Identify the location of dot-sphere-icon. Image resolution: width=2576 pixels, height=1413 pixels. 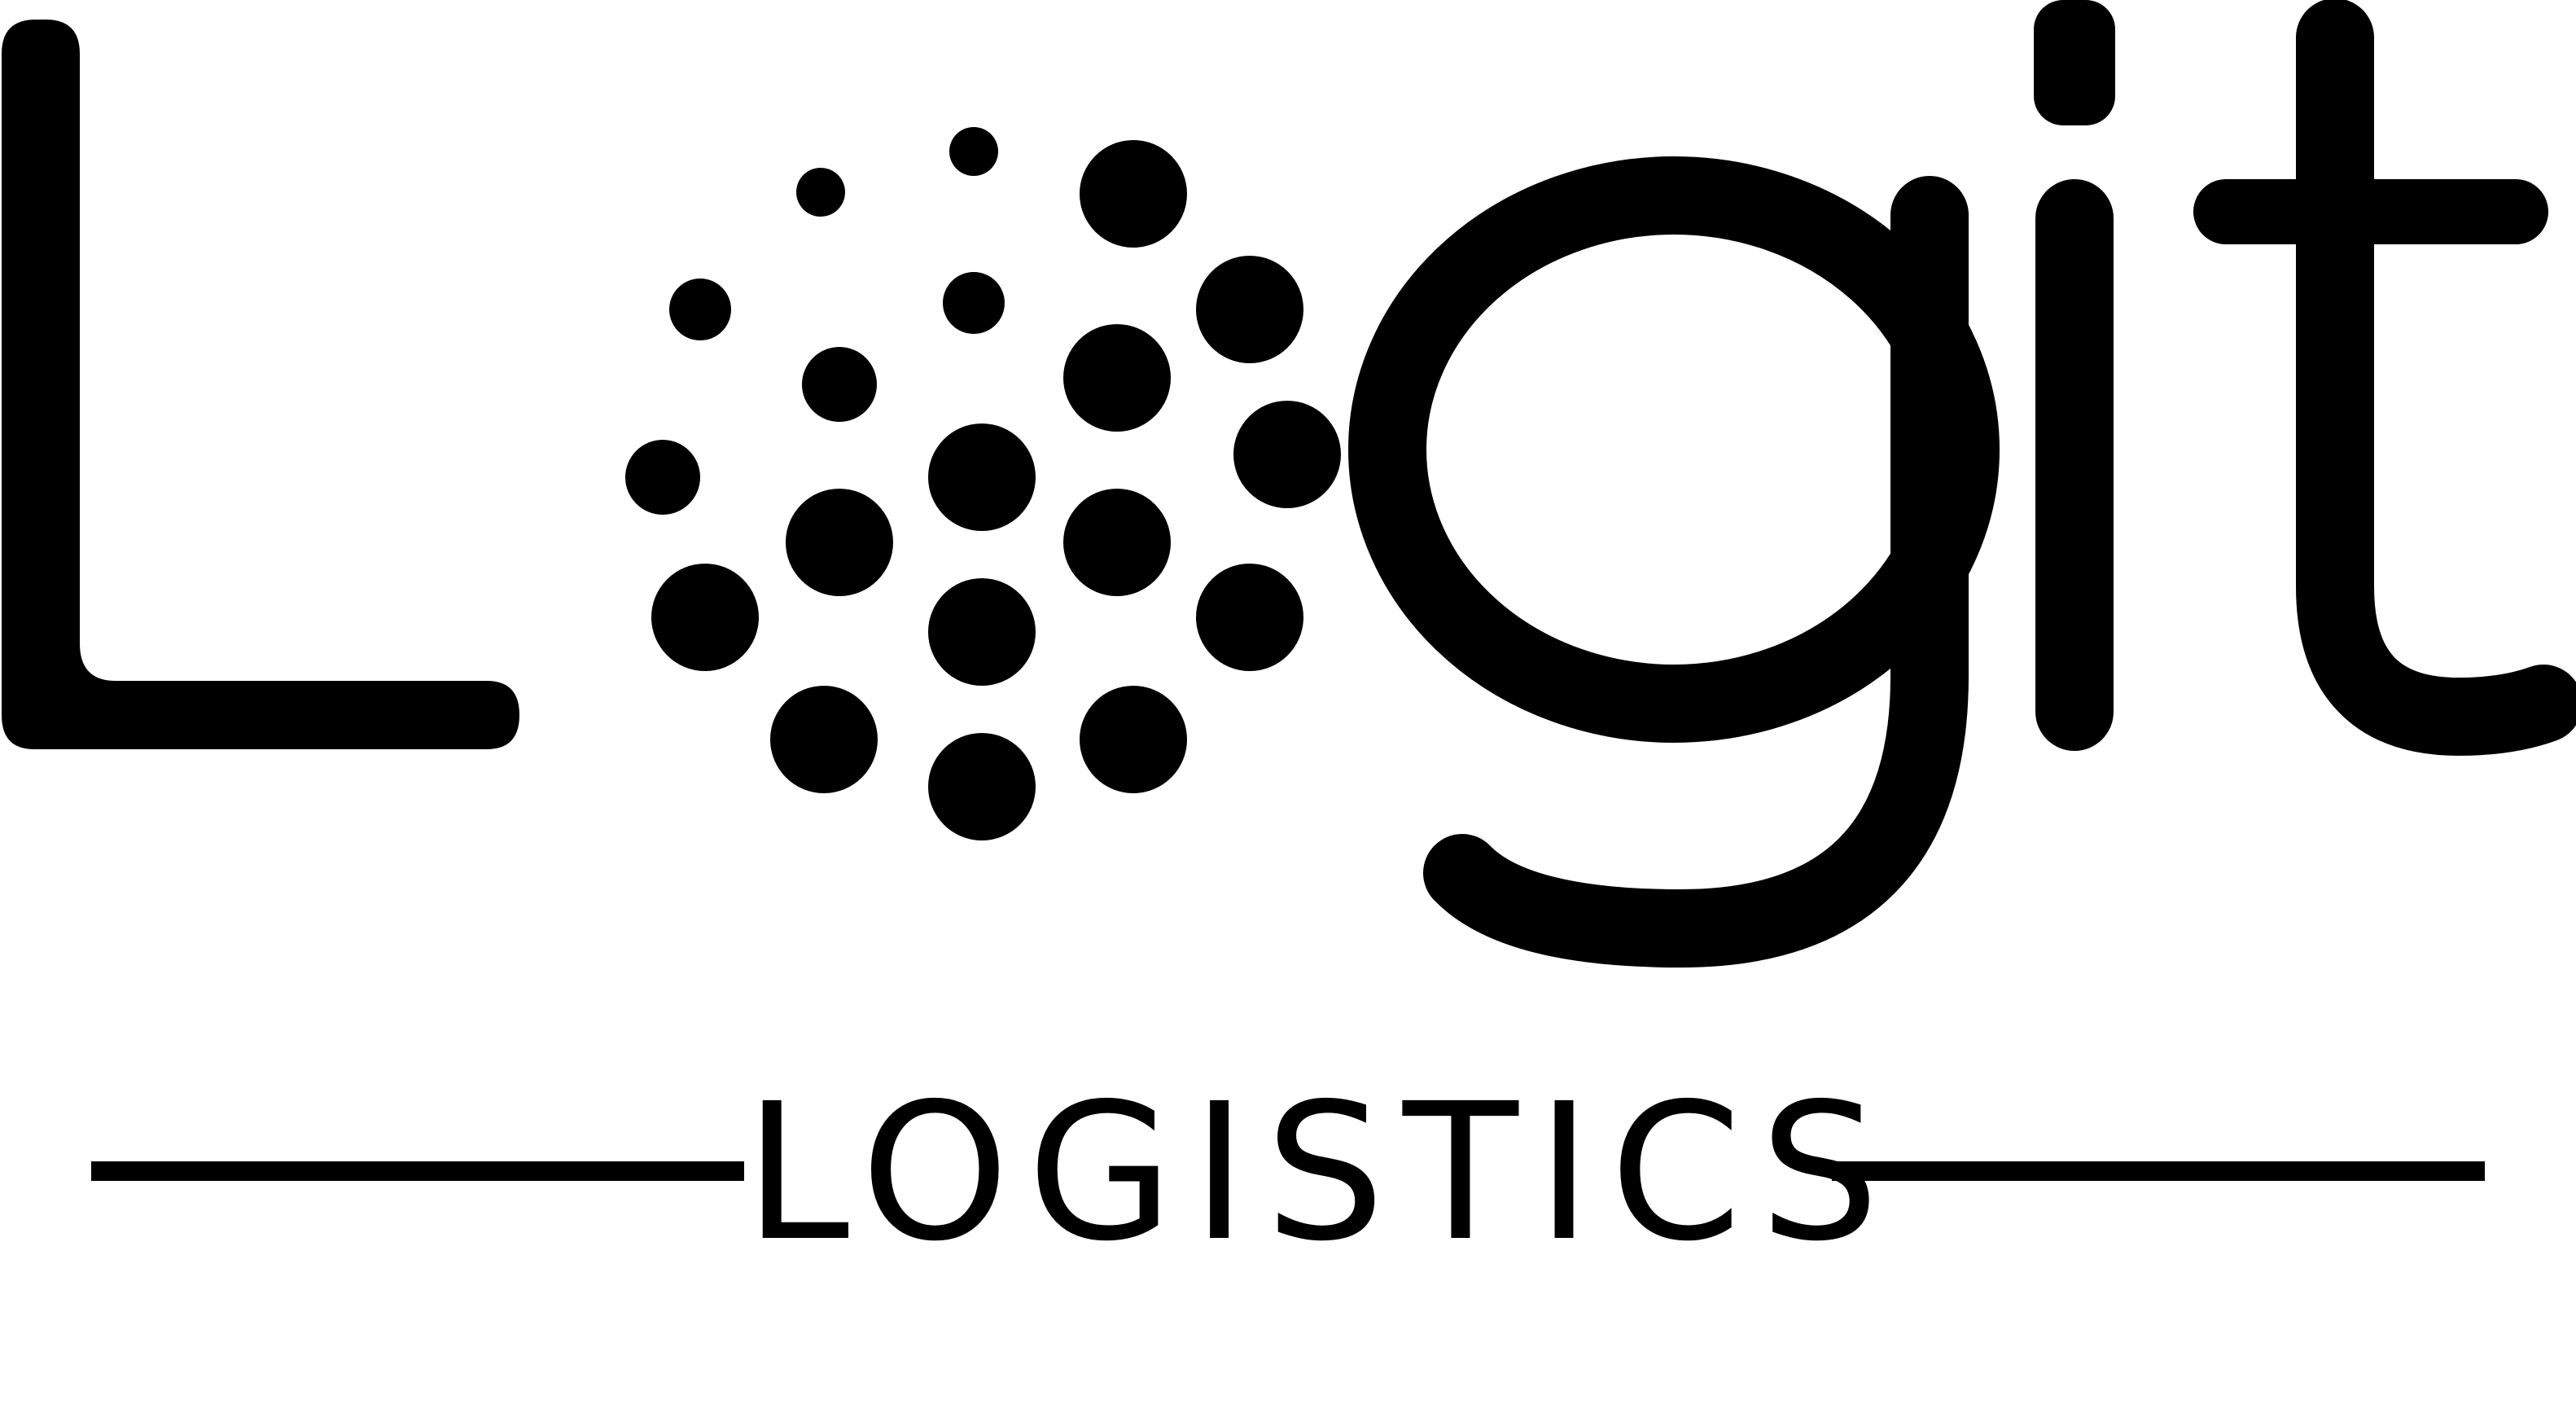
(983, 483).